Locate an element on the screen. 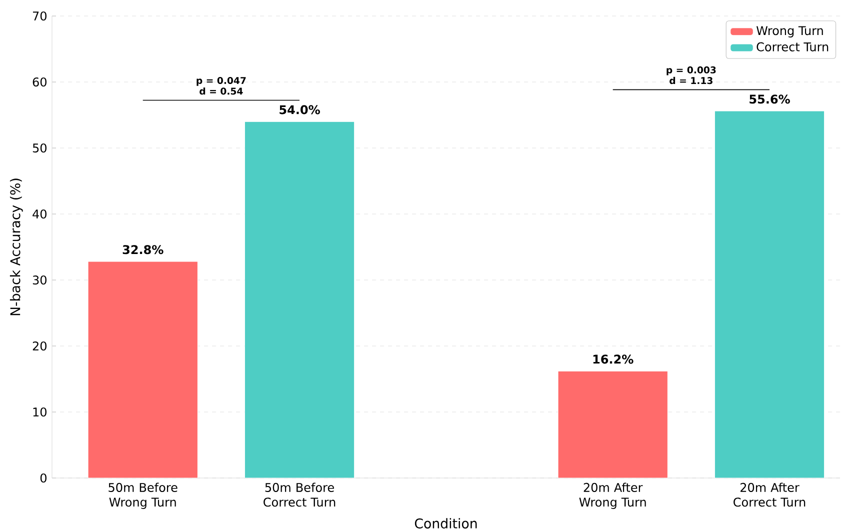 This screenshot has width=857, height=529. y-tick-label: 70 is located at coordinates (39, 16).